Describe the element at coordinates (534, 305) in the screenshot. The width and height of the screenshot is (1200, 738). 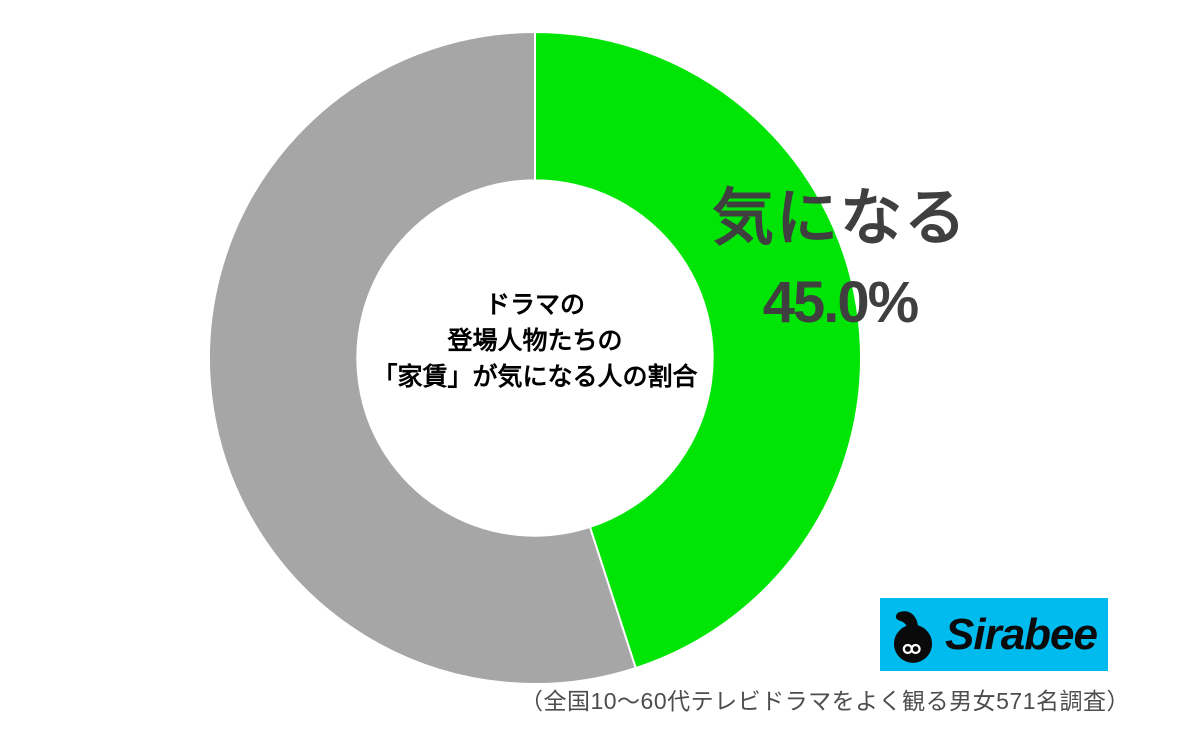
I see `center-title-line: ドラマの` at that location.